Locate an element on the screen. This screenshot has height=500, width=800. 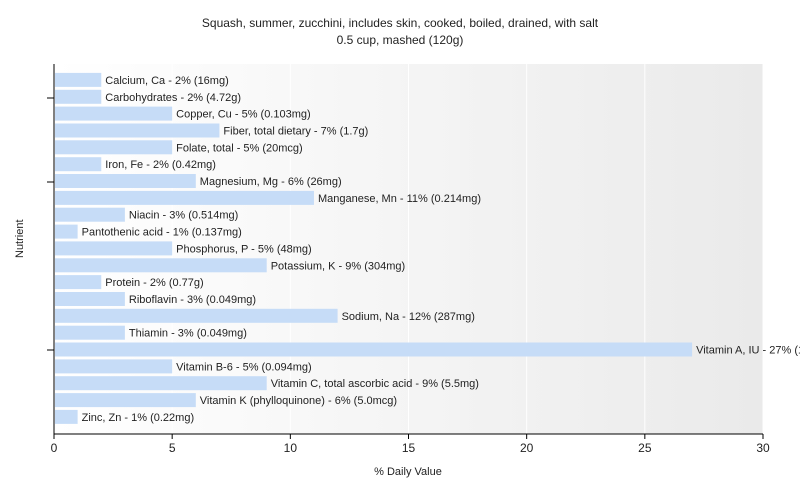
bar-label-1: Carbohydrates - 2% (4.72g) is located at coordinates (173, 98).